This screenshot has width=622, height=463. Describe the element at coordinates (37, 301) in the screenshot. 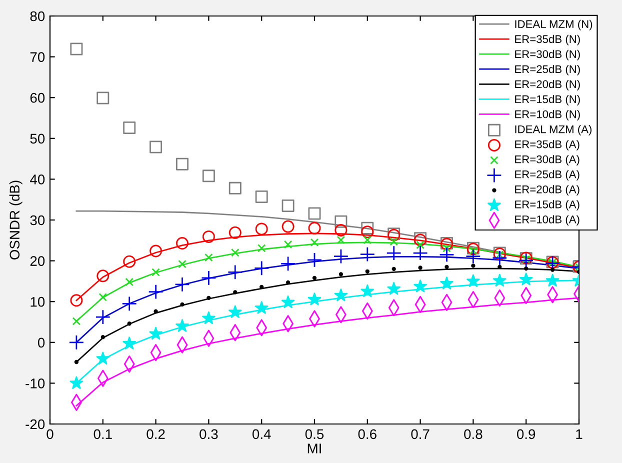

I see `y-tick-label: 10` at that location.